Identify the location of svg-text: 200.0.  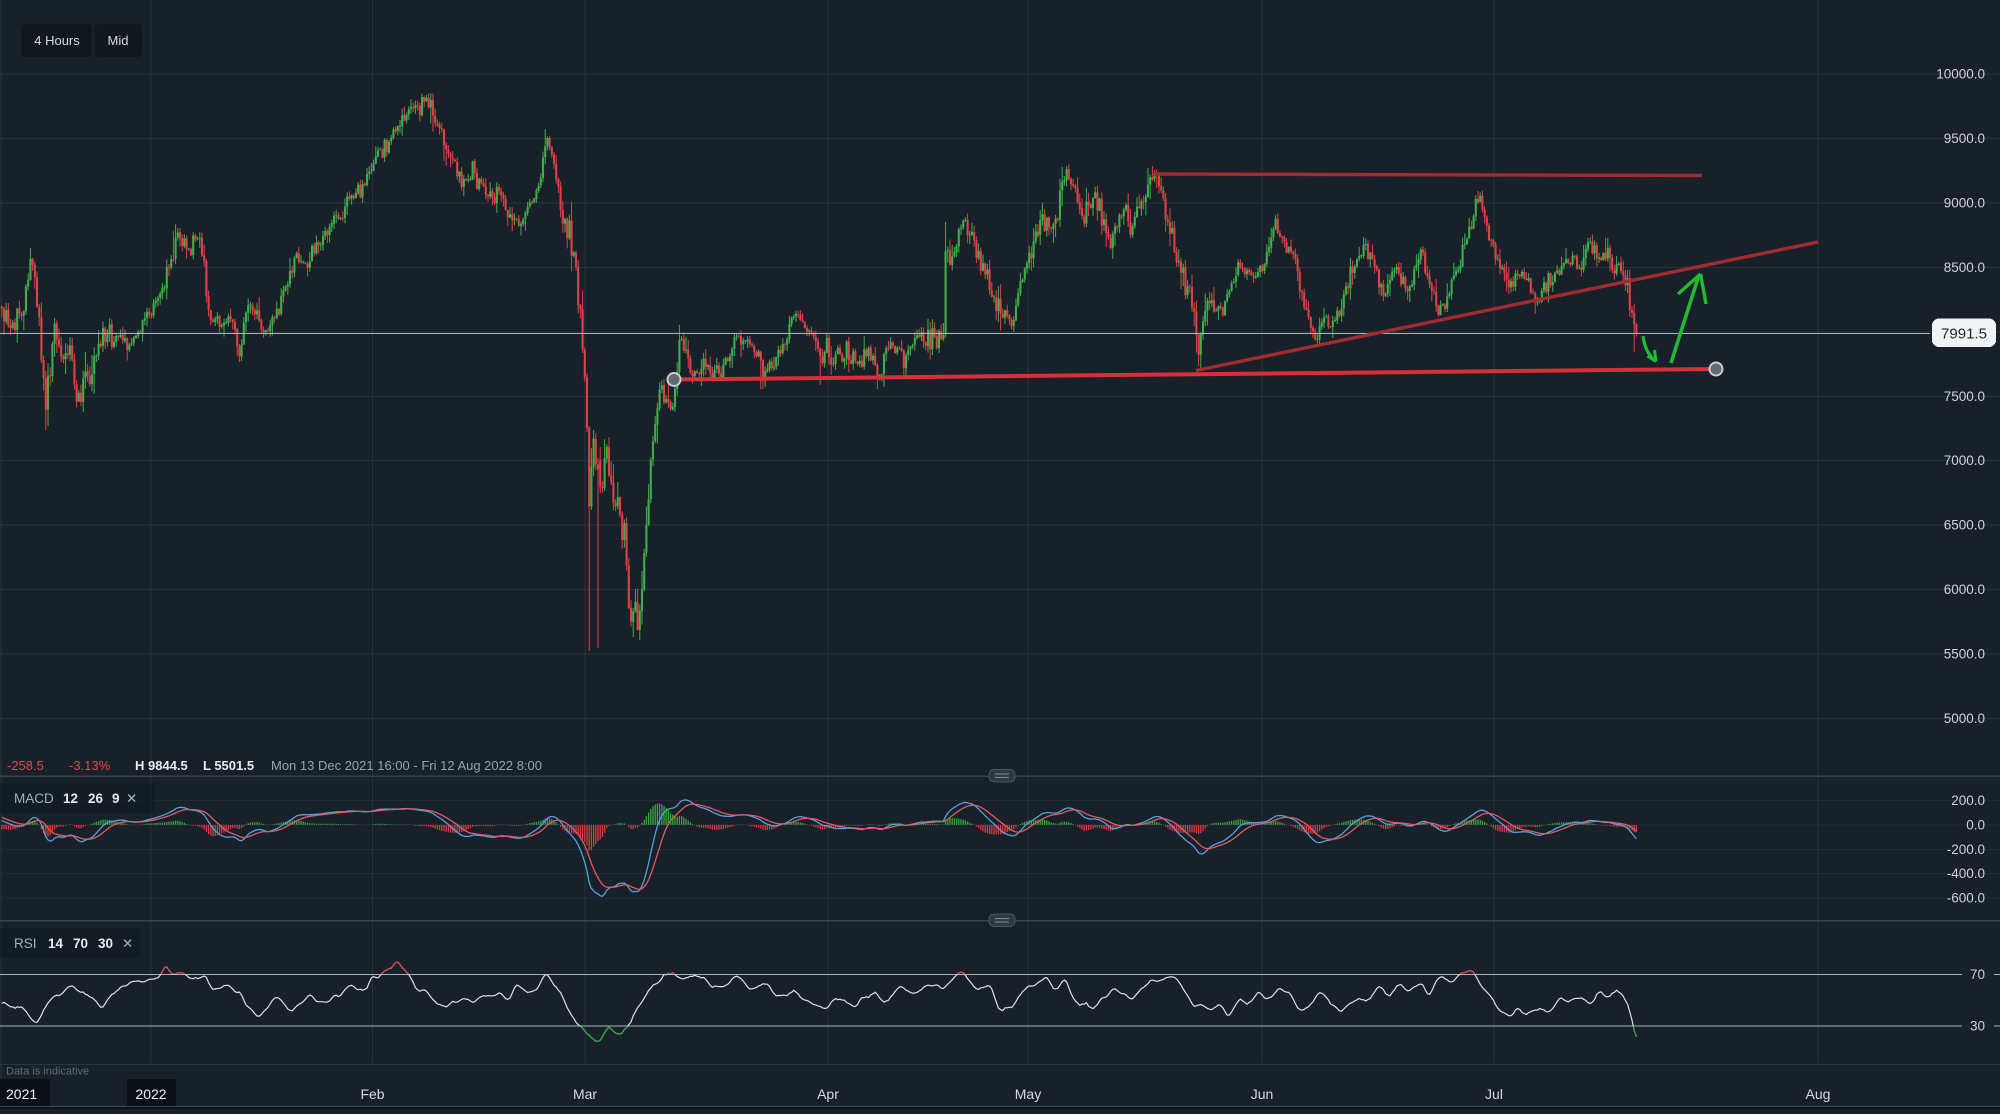
(1968, 800).